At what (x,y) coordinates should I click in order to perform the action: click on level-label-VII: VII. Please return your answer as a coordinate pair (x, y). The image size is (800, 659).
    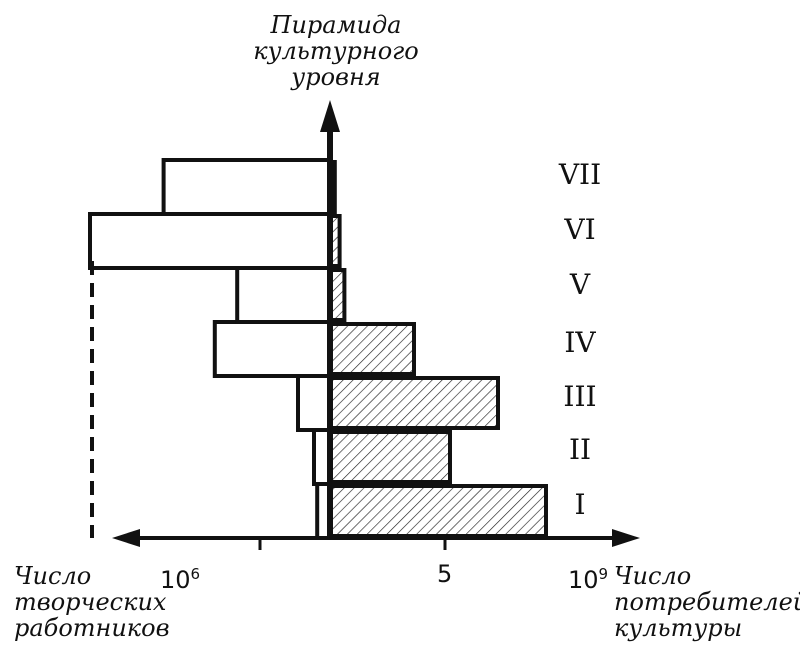
    Looking at the image, I should click on (580, 174).